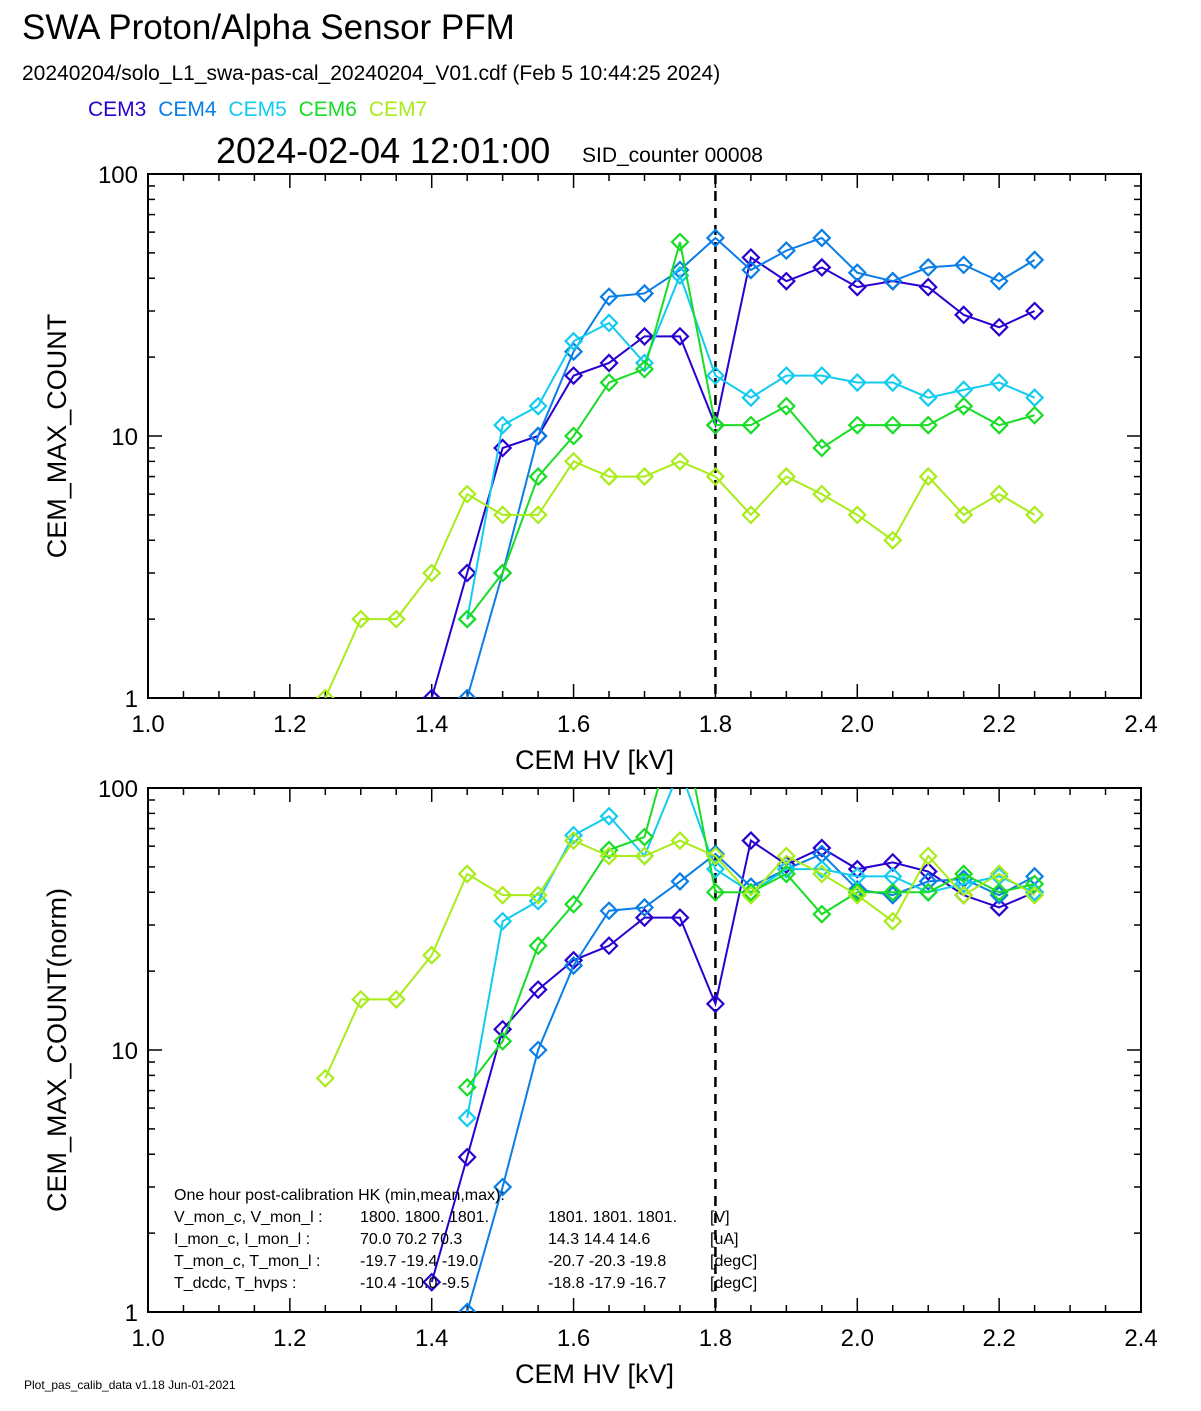 This screenshot has height=1411, width=1201. I want to click on x-tick-label: 1.4, so click(431, 724).